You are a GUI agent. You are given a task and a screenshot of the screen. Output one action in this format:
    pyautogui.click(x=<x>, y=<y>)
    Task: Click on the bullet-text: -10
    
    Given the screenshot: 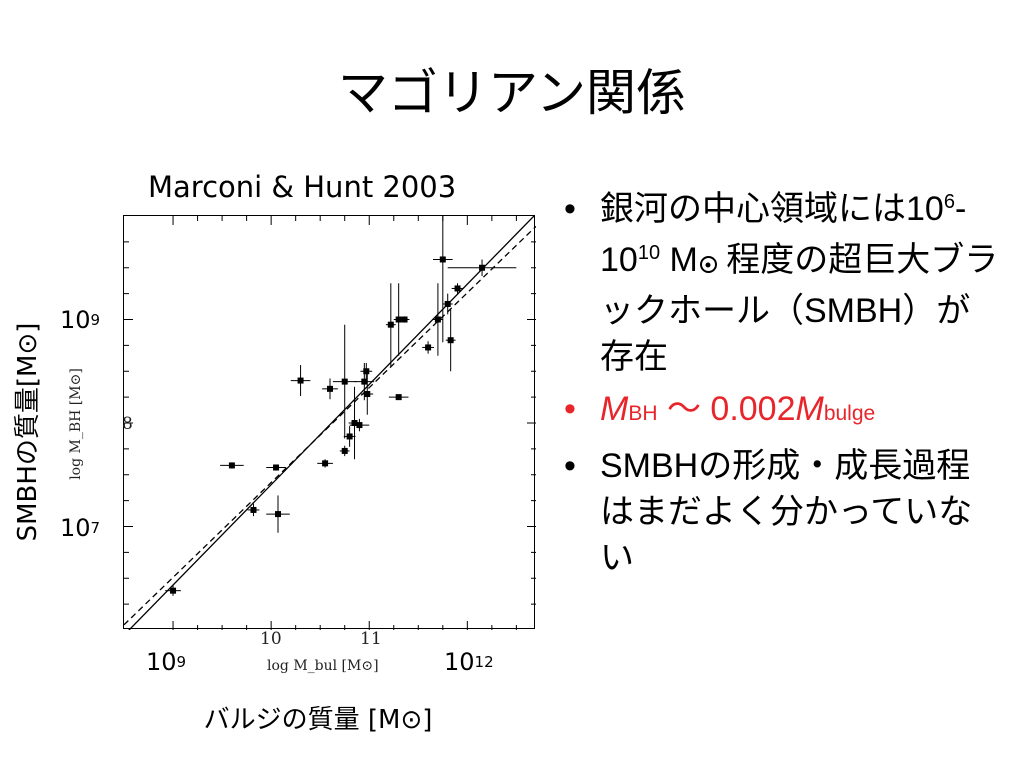 What is the action you would take?
    pyautogui.click(x=783, y=234)
    